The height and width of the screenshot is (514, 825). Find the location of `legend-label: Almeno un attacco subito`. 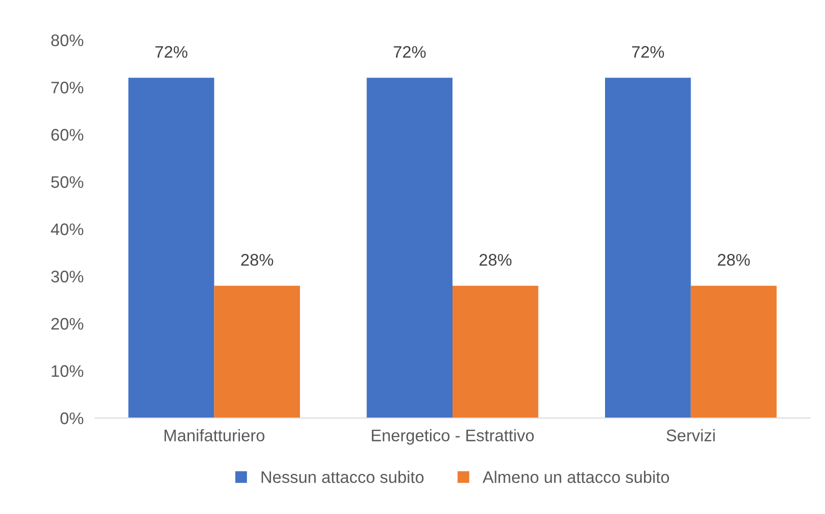

legend-label: Almeno un attacco subito is located at coordinates (576, 477).